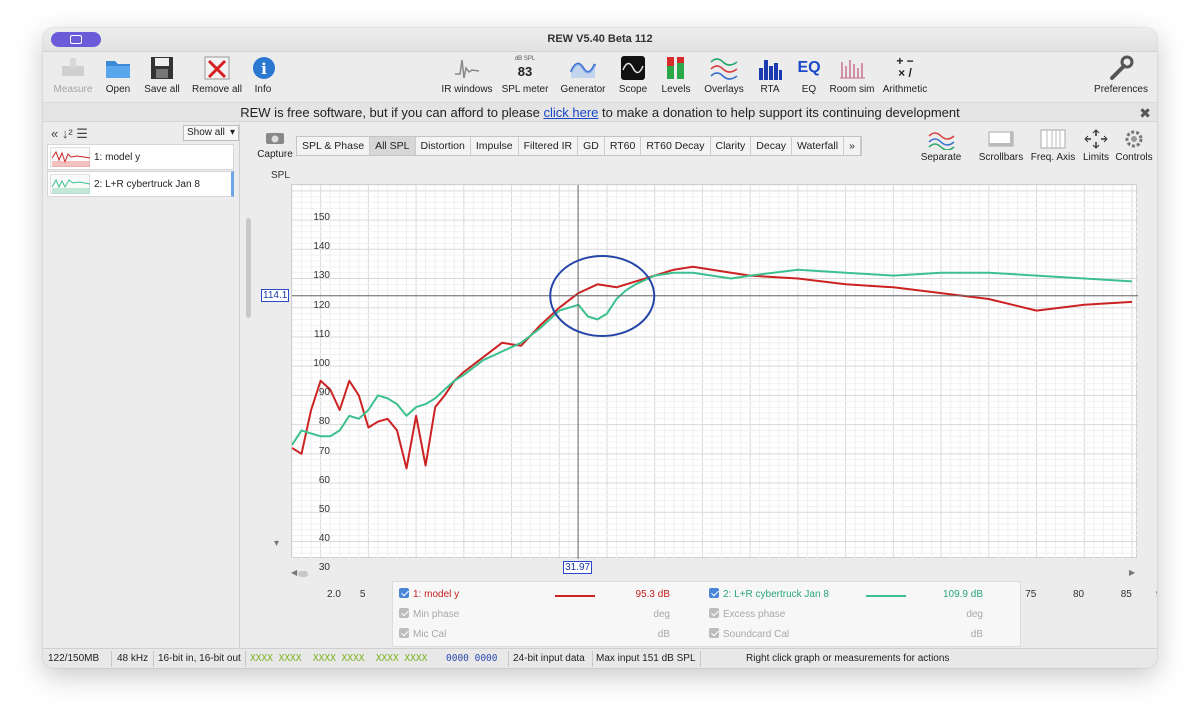 The image size is (1200, 724). Describe the element at coordinates (1134, 145) in the screenshot. I see `controls-button: Controls` at that location.